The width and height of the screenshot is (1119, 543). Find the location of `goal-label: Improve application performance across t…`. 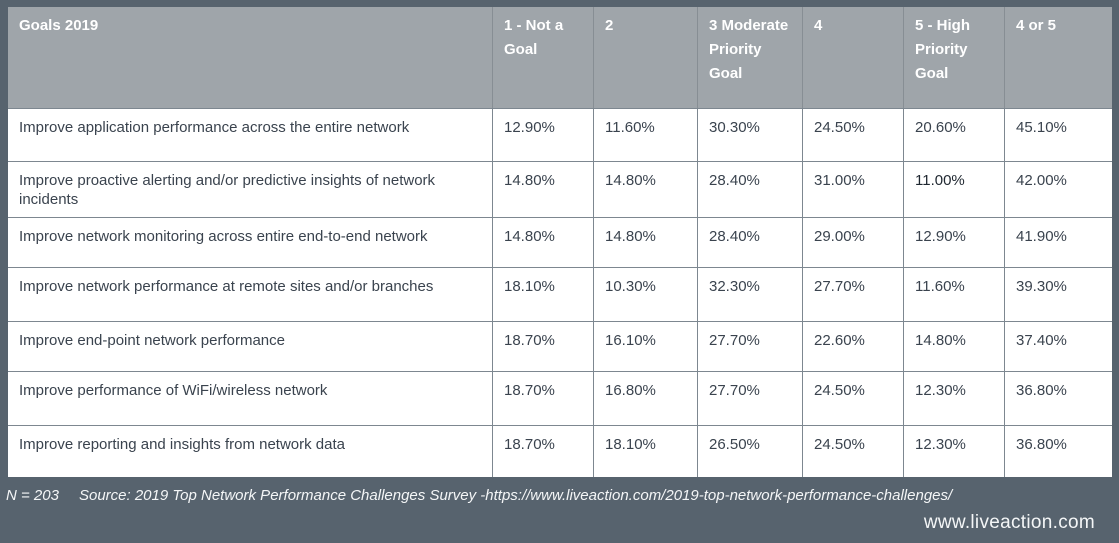

goal-label: Improve application performance across t… is located at coordinates (214, 127).